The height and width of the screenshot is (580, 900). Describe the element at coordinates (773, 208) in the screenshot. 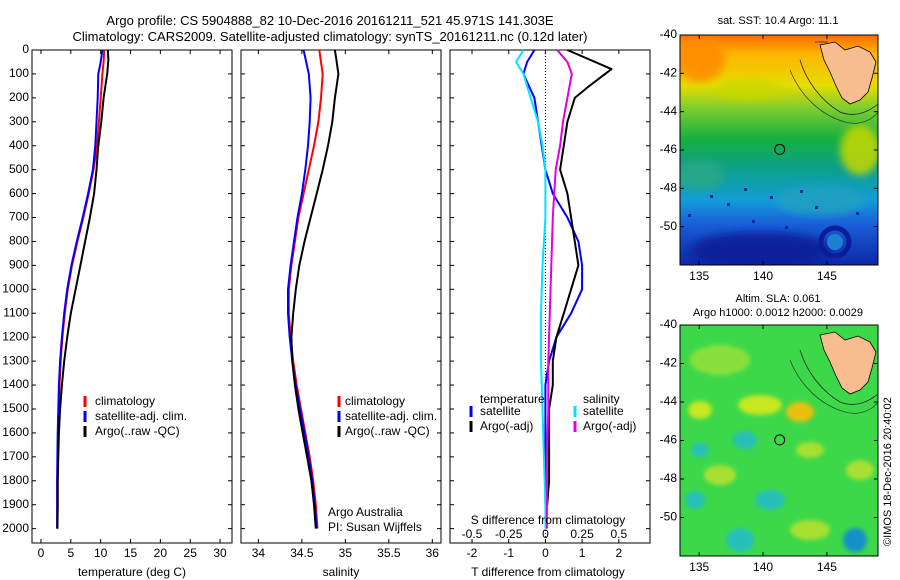

I see `sst-data-gaps` at that location.